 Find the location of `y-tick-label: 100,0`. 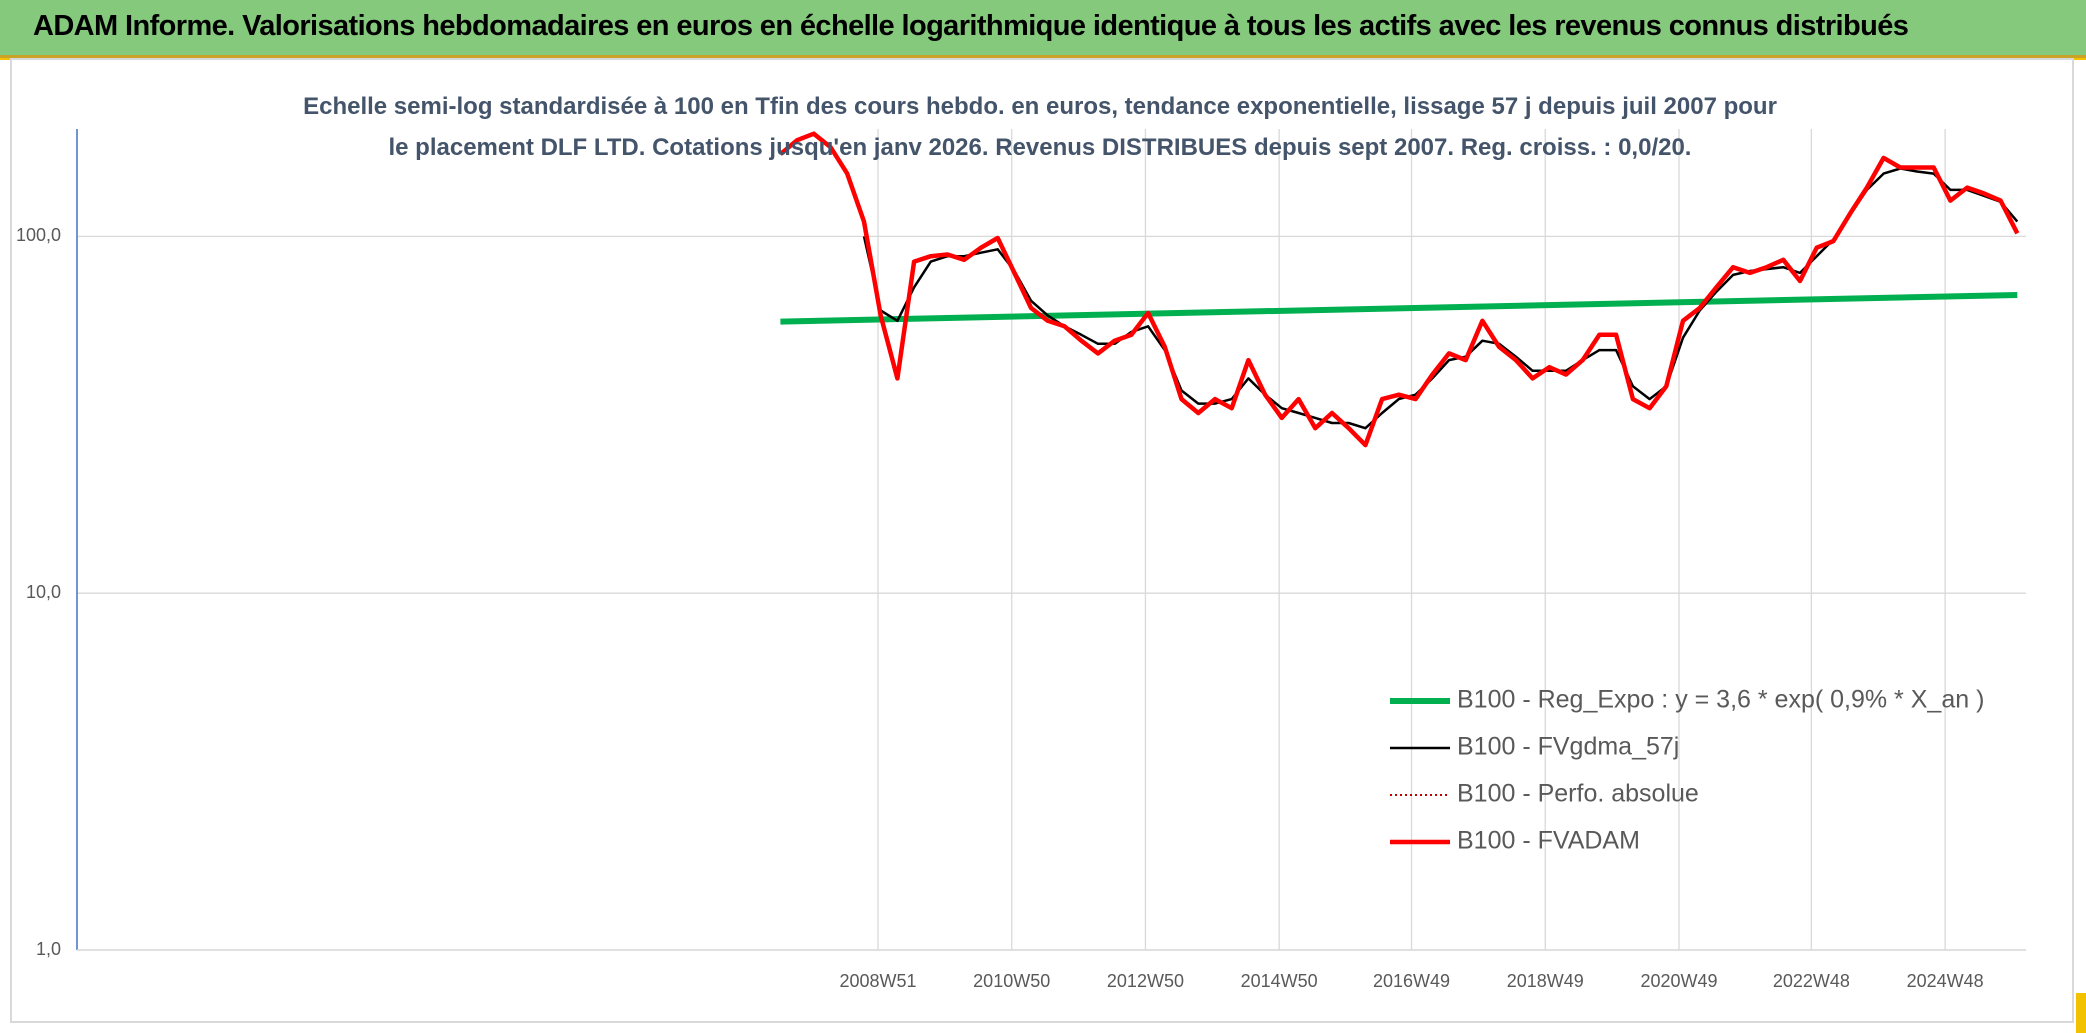

y-tick-label: 100,0 is located at coordinates (38, 235).